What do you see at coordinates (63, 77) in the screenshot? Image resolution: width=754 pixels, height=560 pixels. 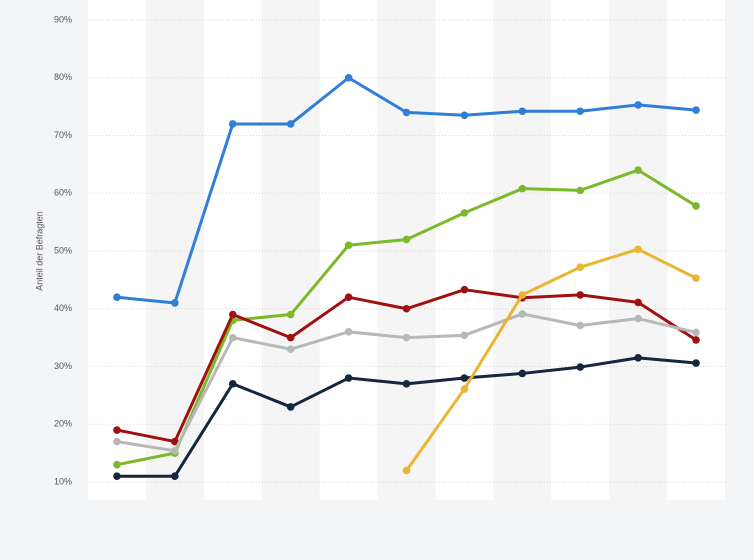 I see `y-tick-label: 80%` at bounding box center [63, 77].